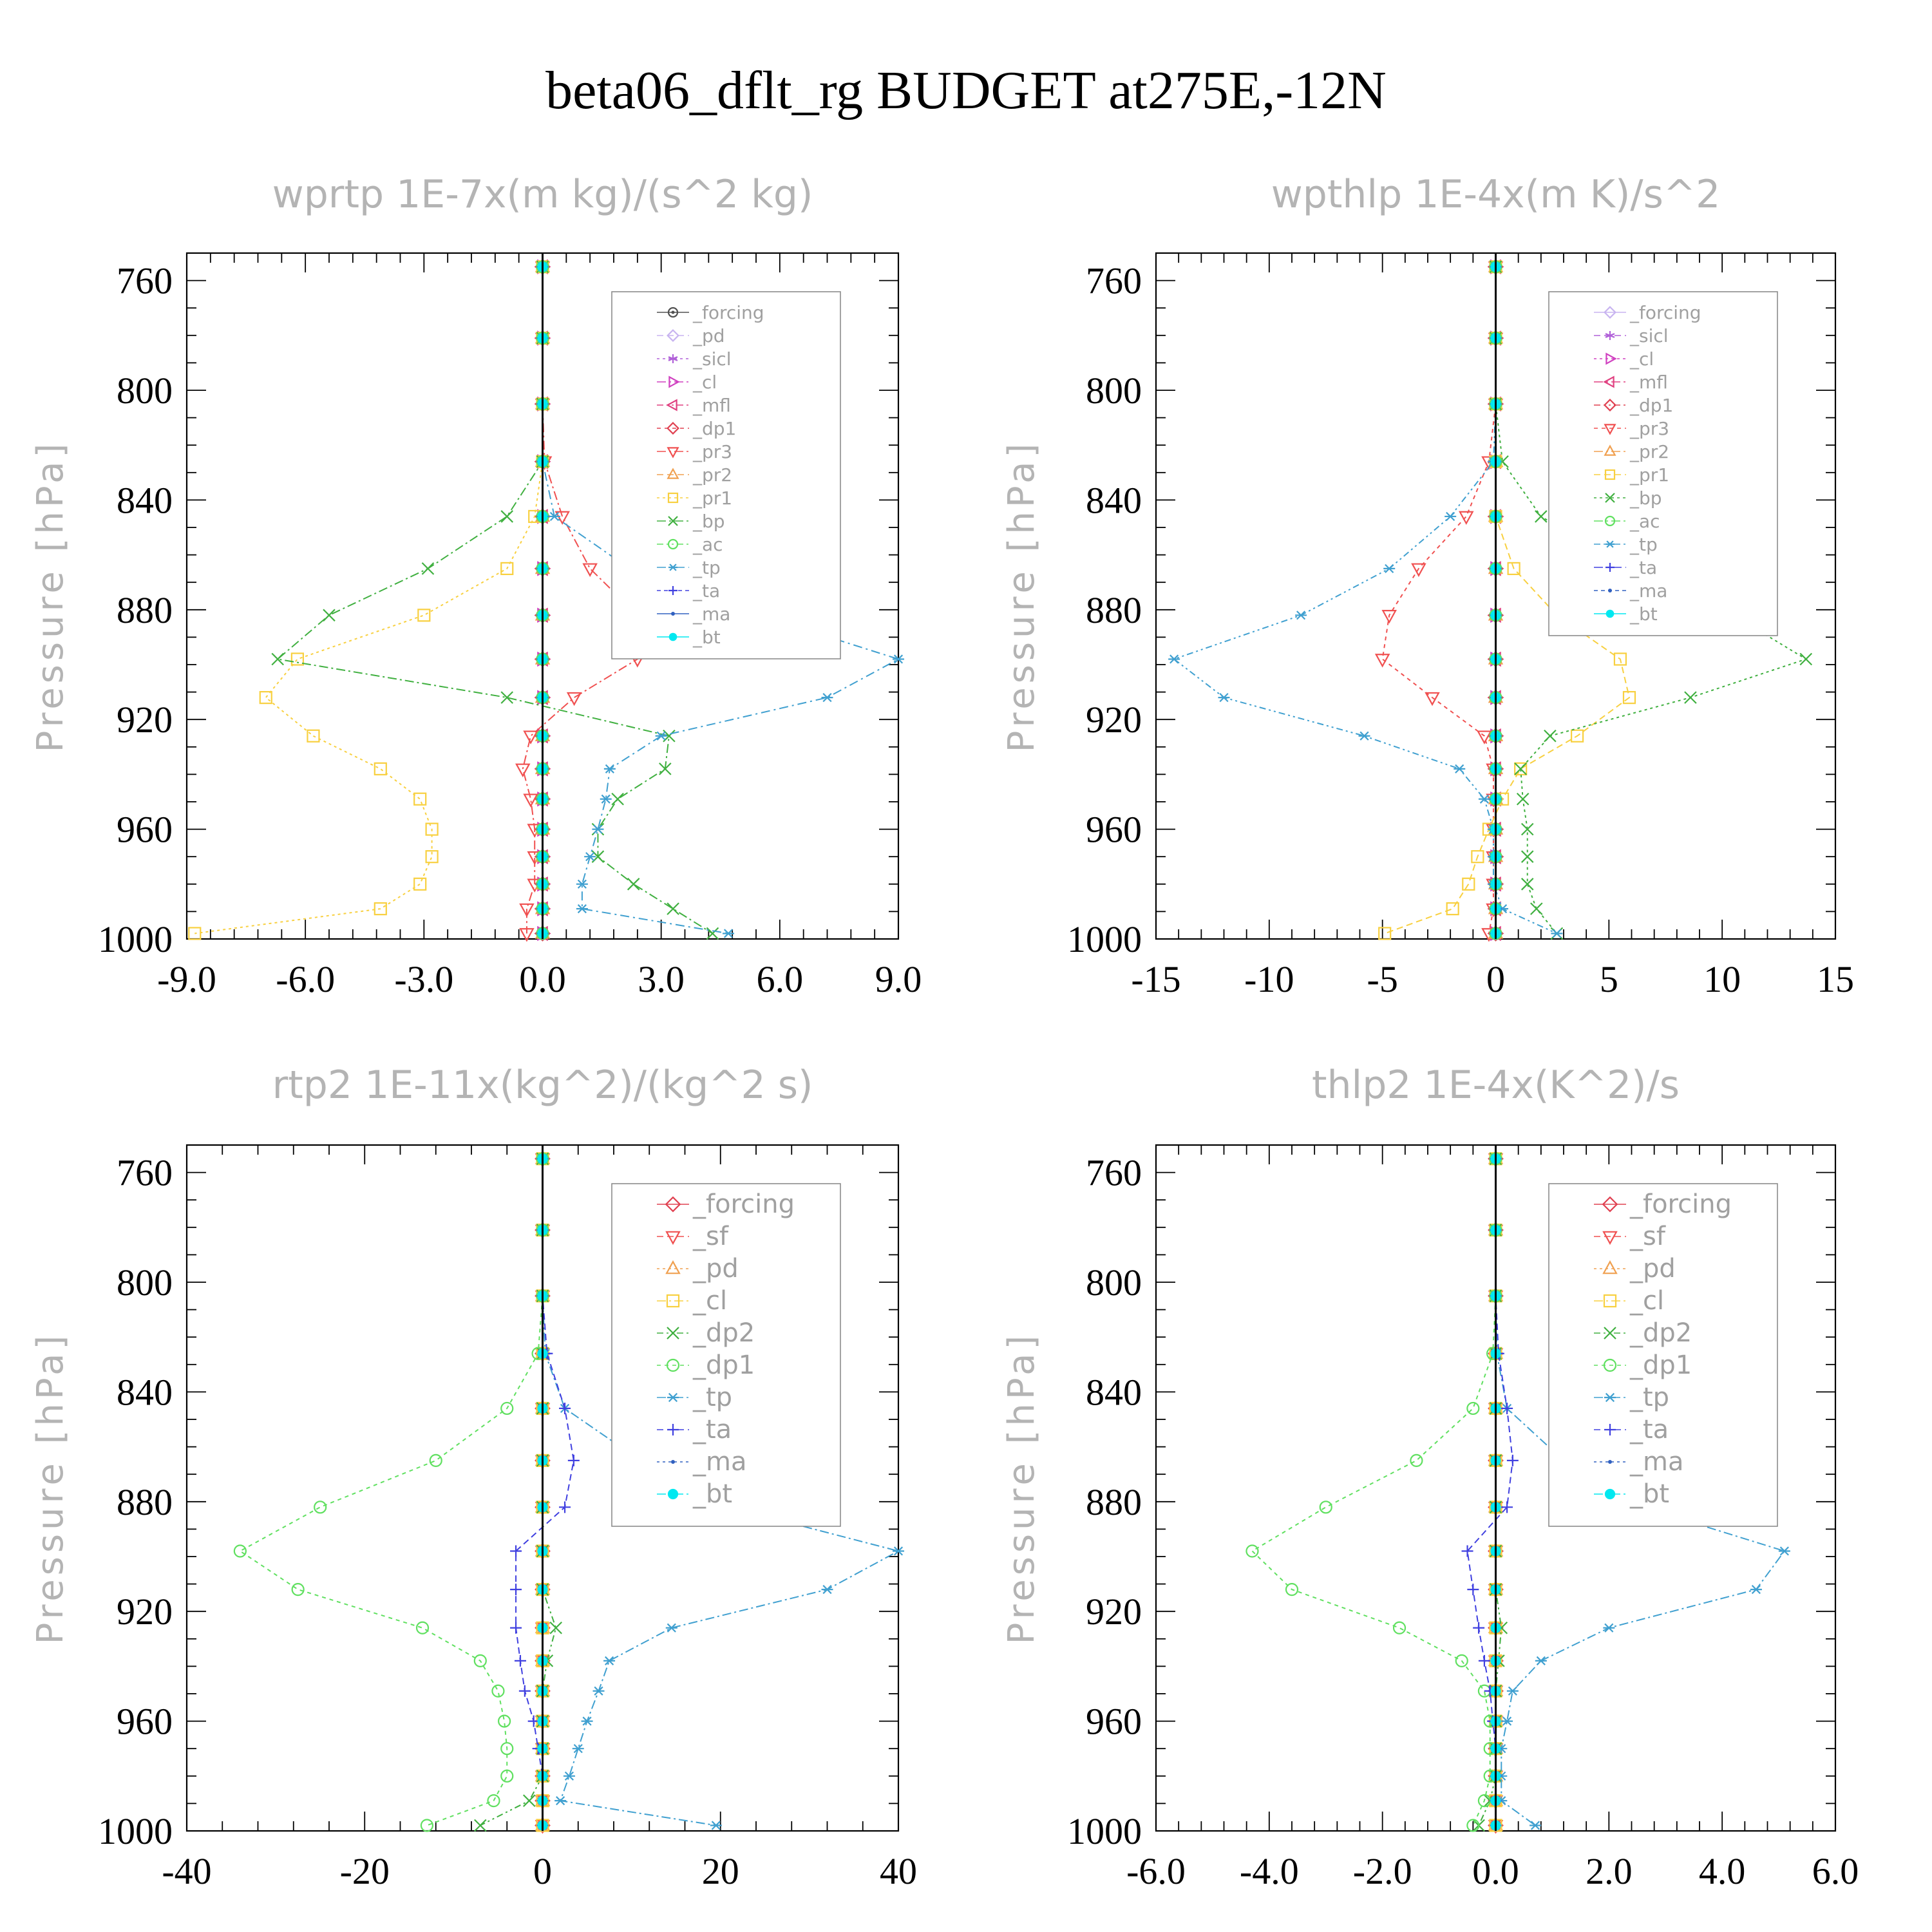 This screenshot has width=1932, height=1932. What do you see at coordinates (692, 1301) in the screenshot?
I see `legend-item: _cl` at bounding box center [692, 1301].